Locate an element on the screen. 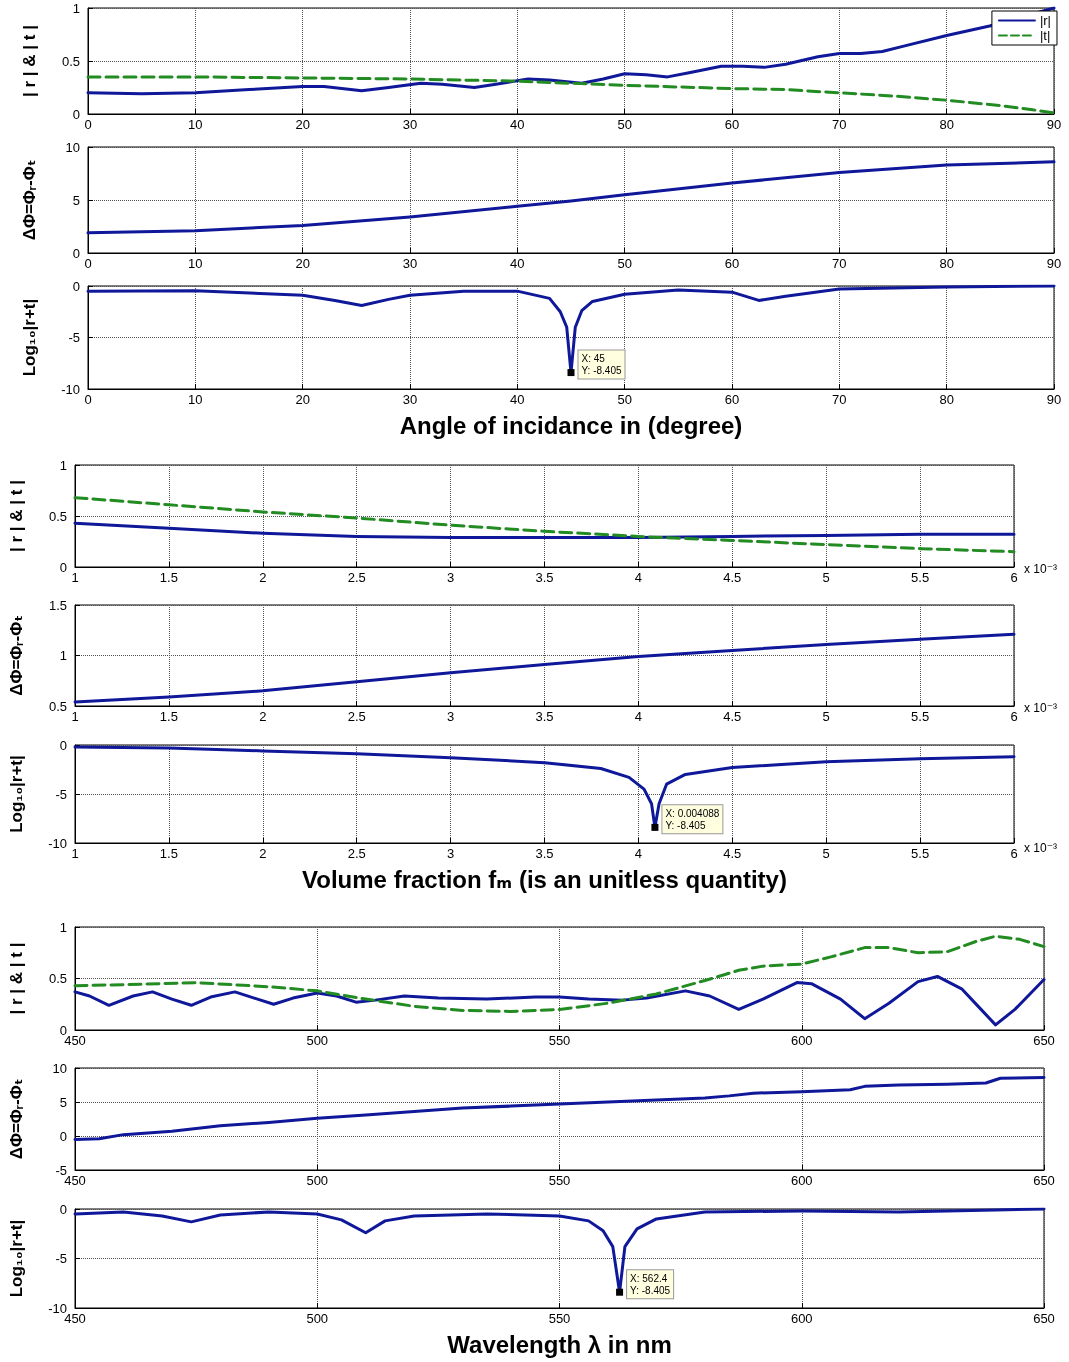 The height and width of the screenshot is (1362, 1069). x-tick-label: 50 is located at coordinates (624, 124).